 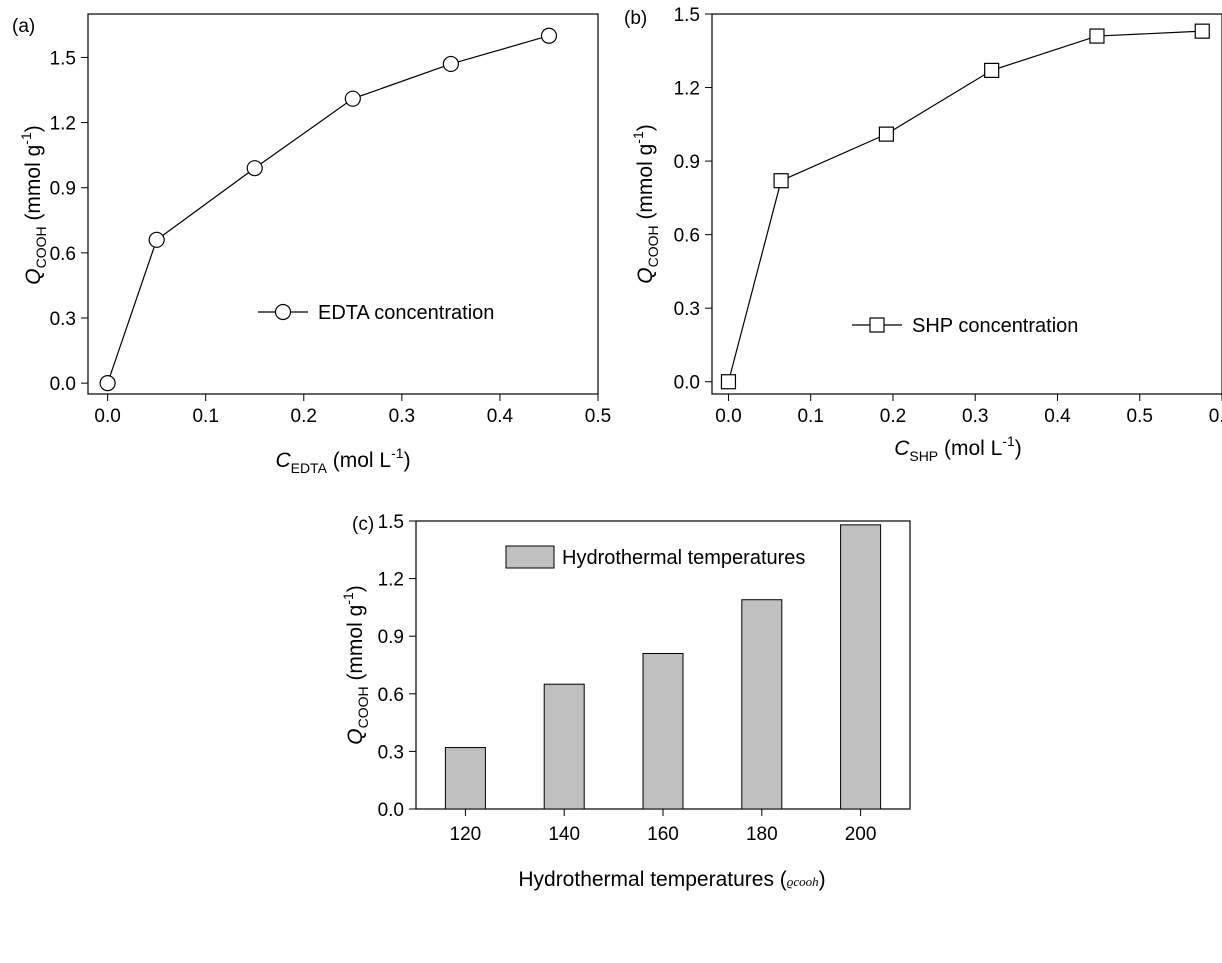 What do you see at coordinates (63, 319) in the screenshot?
I see `panel-a-y-tick-label: 0.3` at bounding box center [63, 319].